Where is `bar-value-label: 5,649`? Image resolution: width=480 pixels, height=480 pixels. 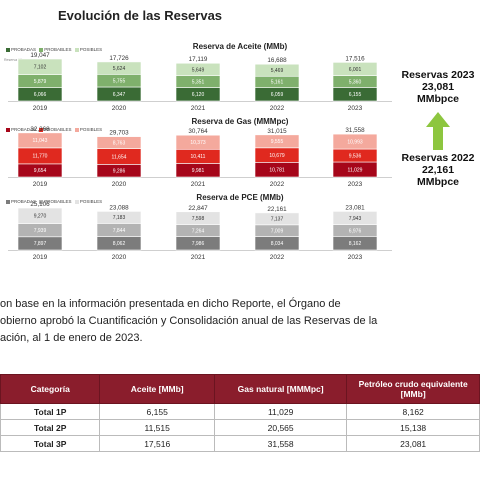 bar-value-label: 5,649 is located at coordinates (198, 70).